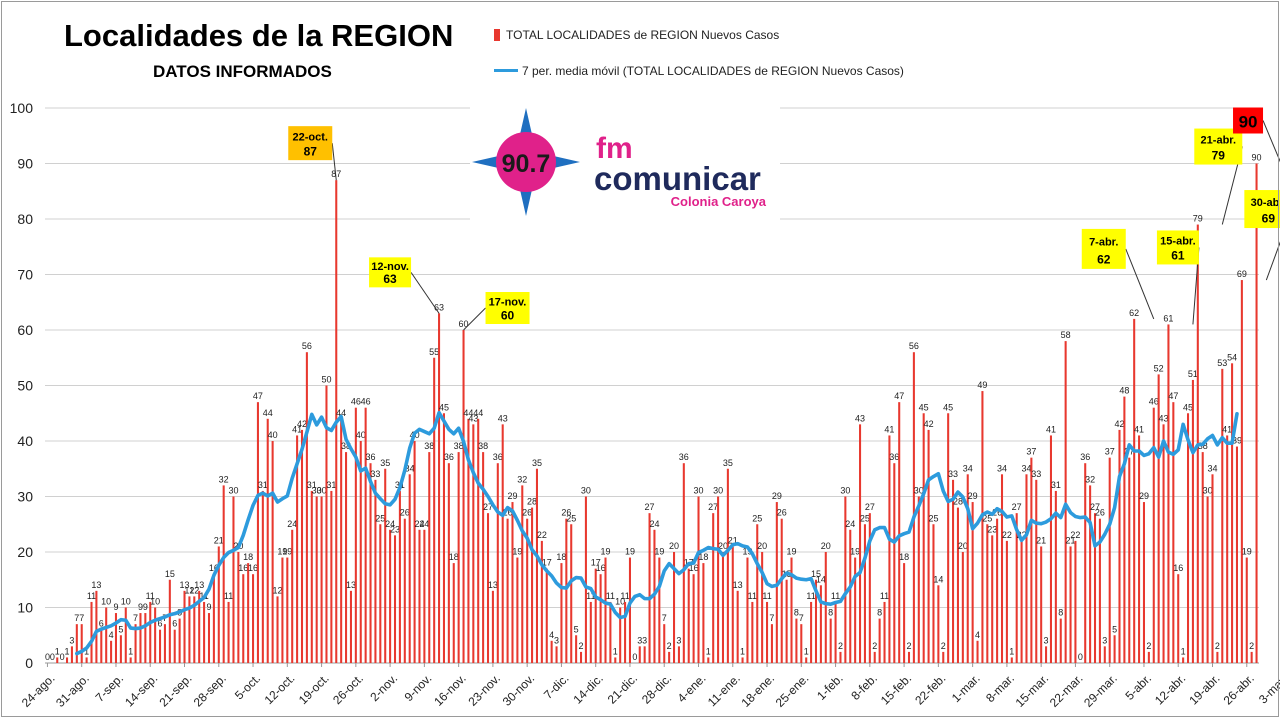 The image size is (1280, 718). Describe the element at coordinates (634, 657) in the screenshot. I see `bar-value-label: 0` at that location.